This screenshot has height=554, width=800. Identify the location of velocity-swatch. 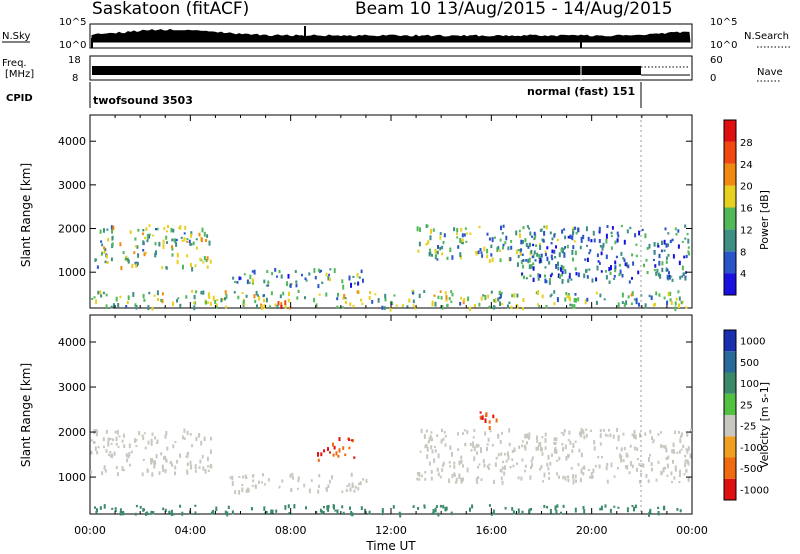
(730, 447).